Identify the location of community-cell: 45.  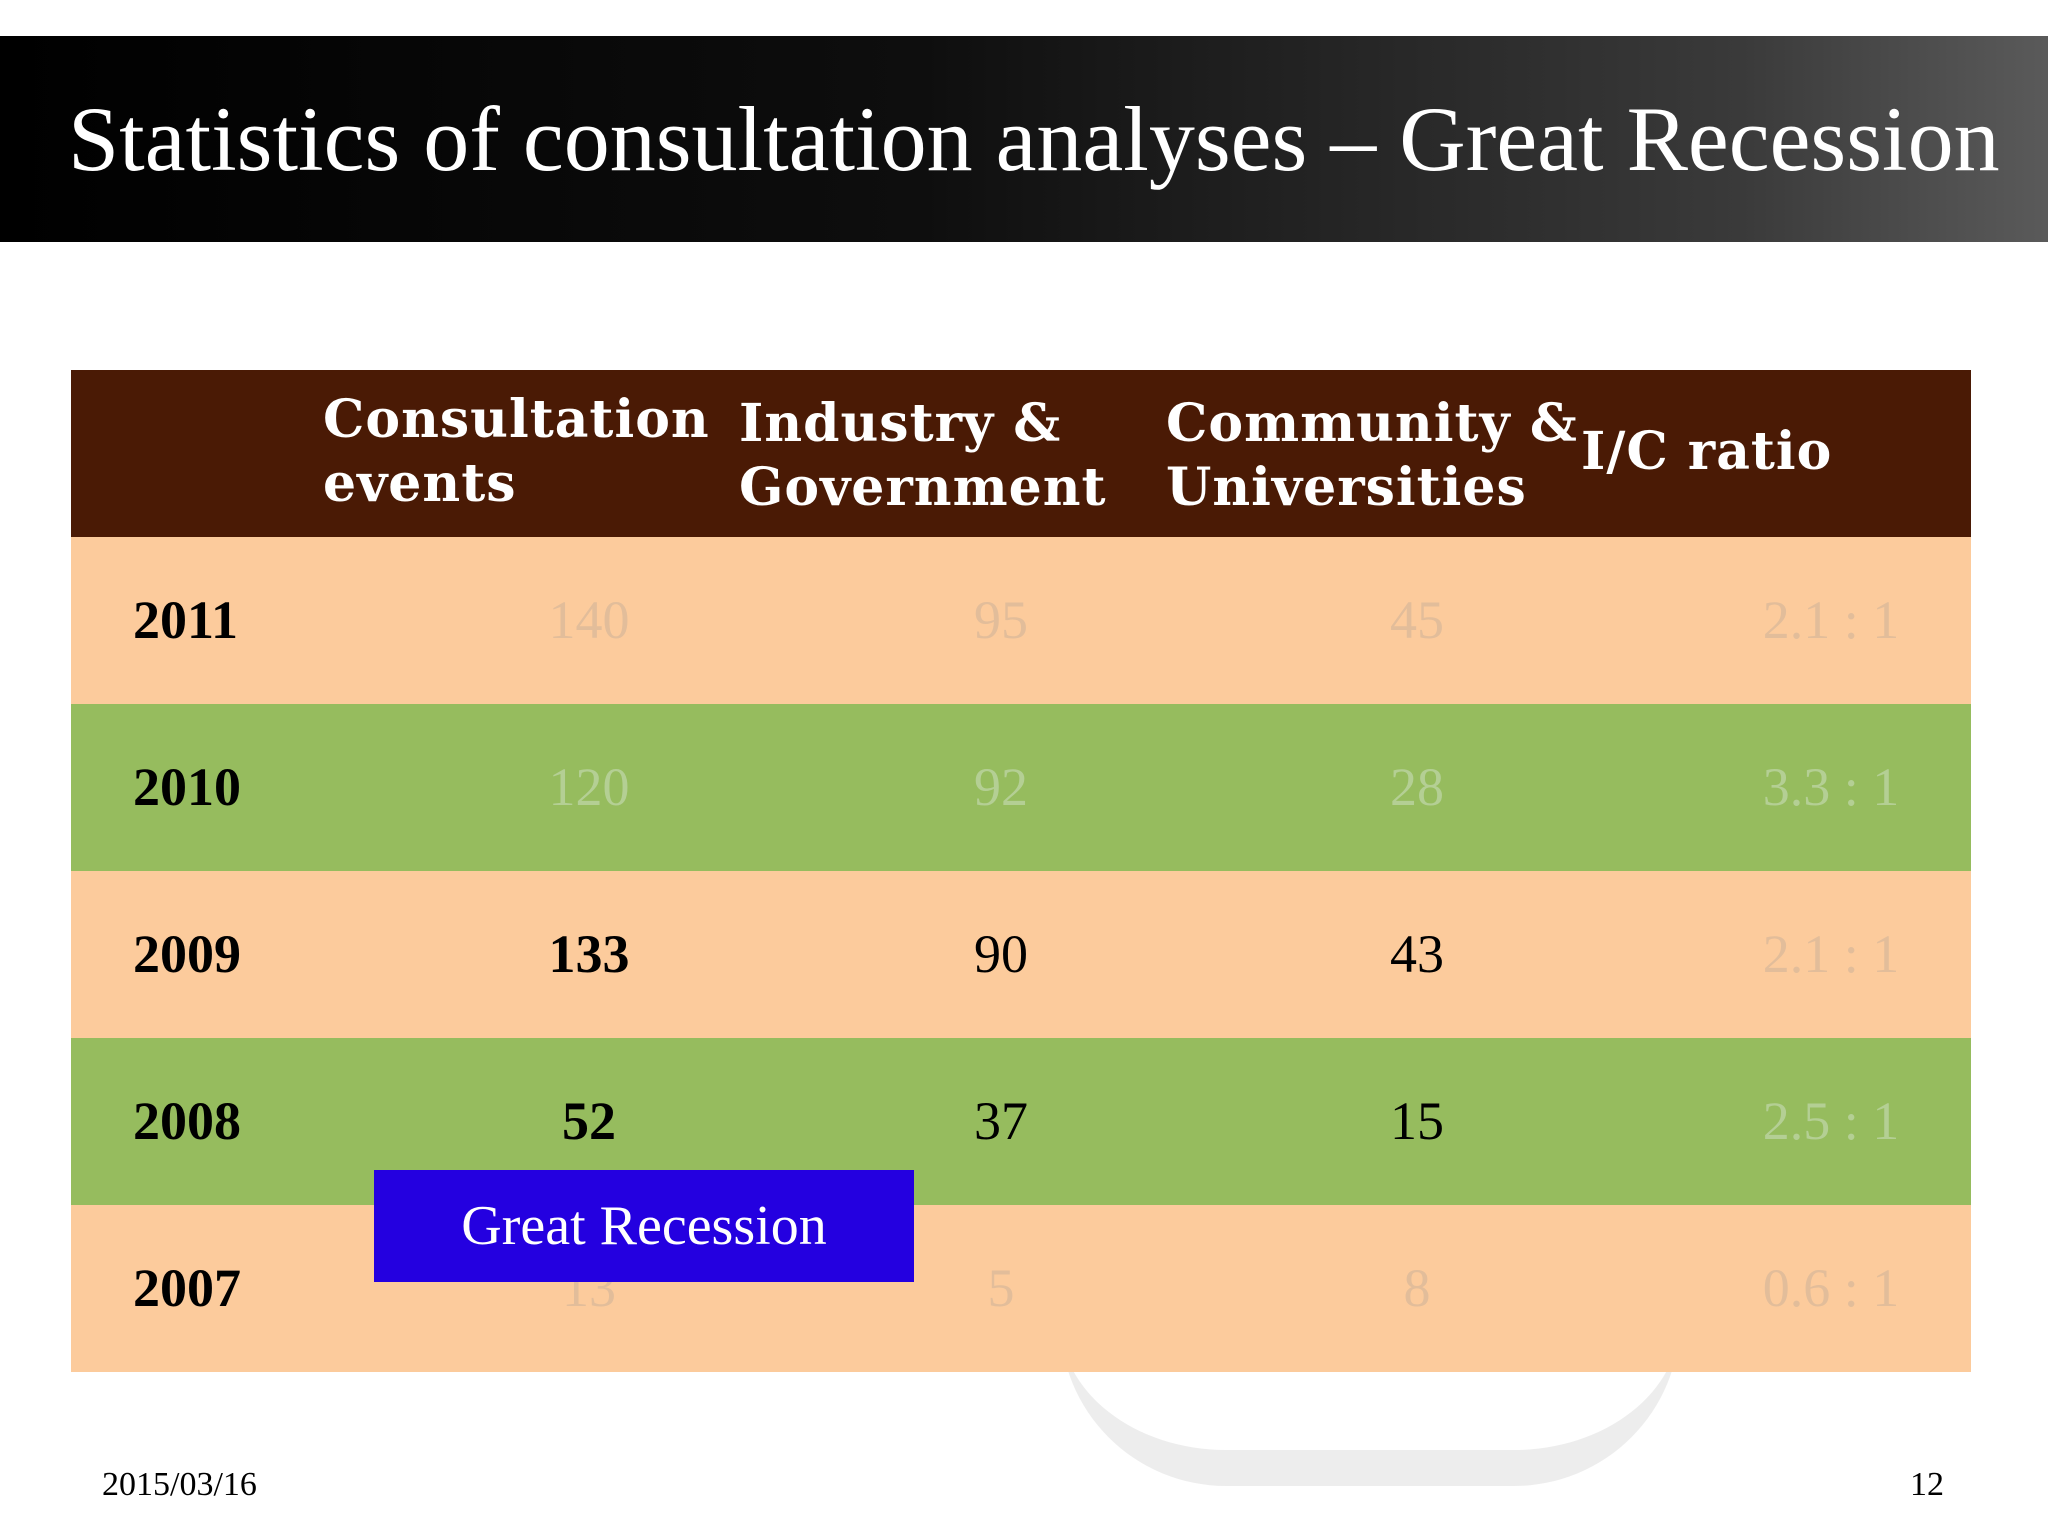
(1417, 620).